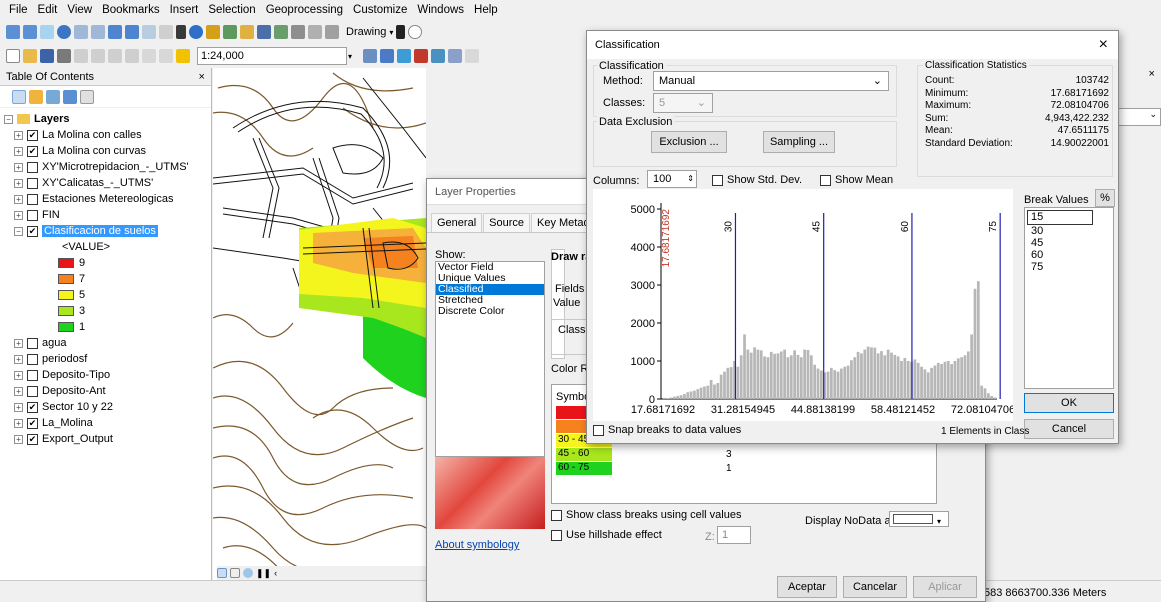  I want to click on select-features-icon, so click(149, 32).